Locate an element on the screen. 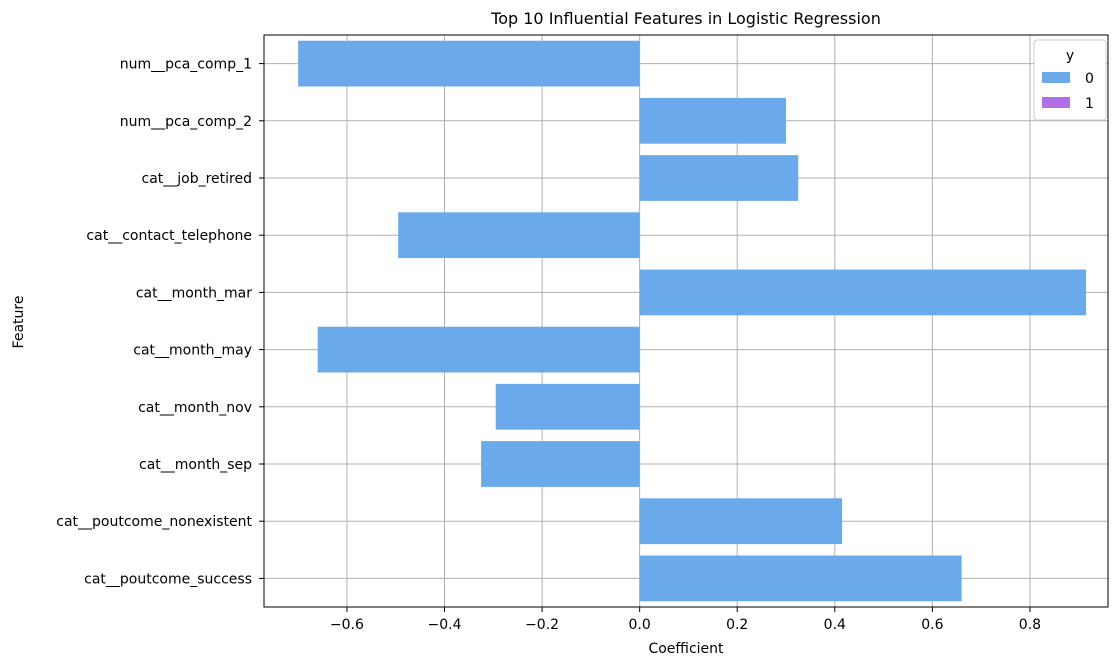 This screenshot has width=1118, height=667. x-tick-labels: −0.6 −0.4 −0.2 0.0 0.2 0.4 0.6 0.8 is located at coordinates (685, 620).